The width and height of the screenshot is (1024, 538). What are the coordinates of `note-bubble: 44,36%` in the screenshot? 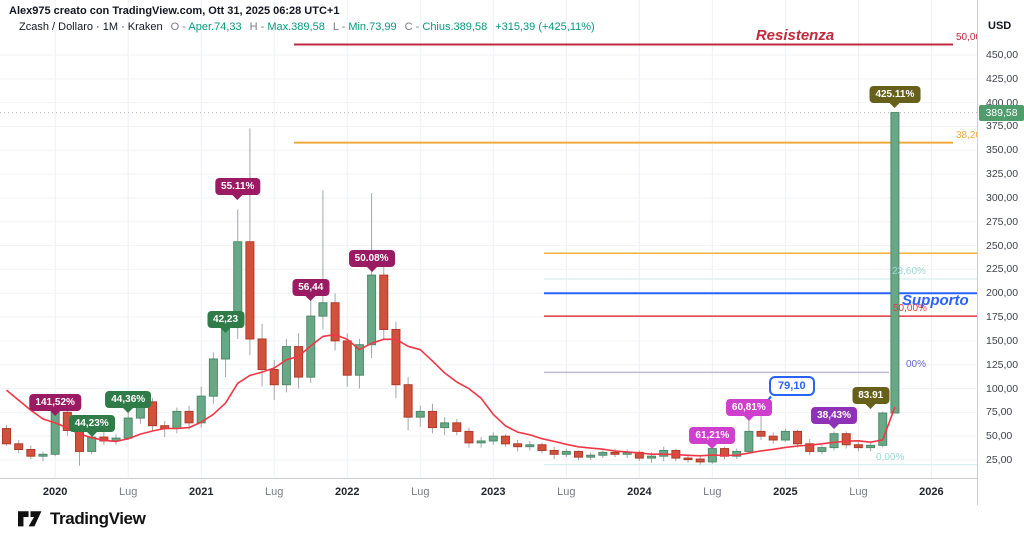 It's located at (128, 402).